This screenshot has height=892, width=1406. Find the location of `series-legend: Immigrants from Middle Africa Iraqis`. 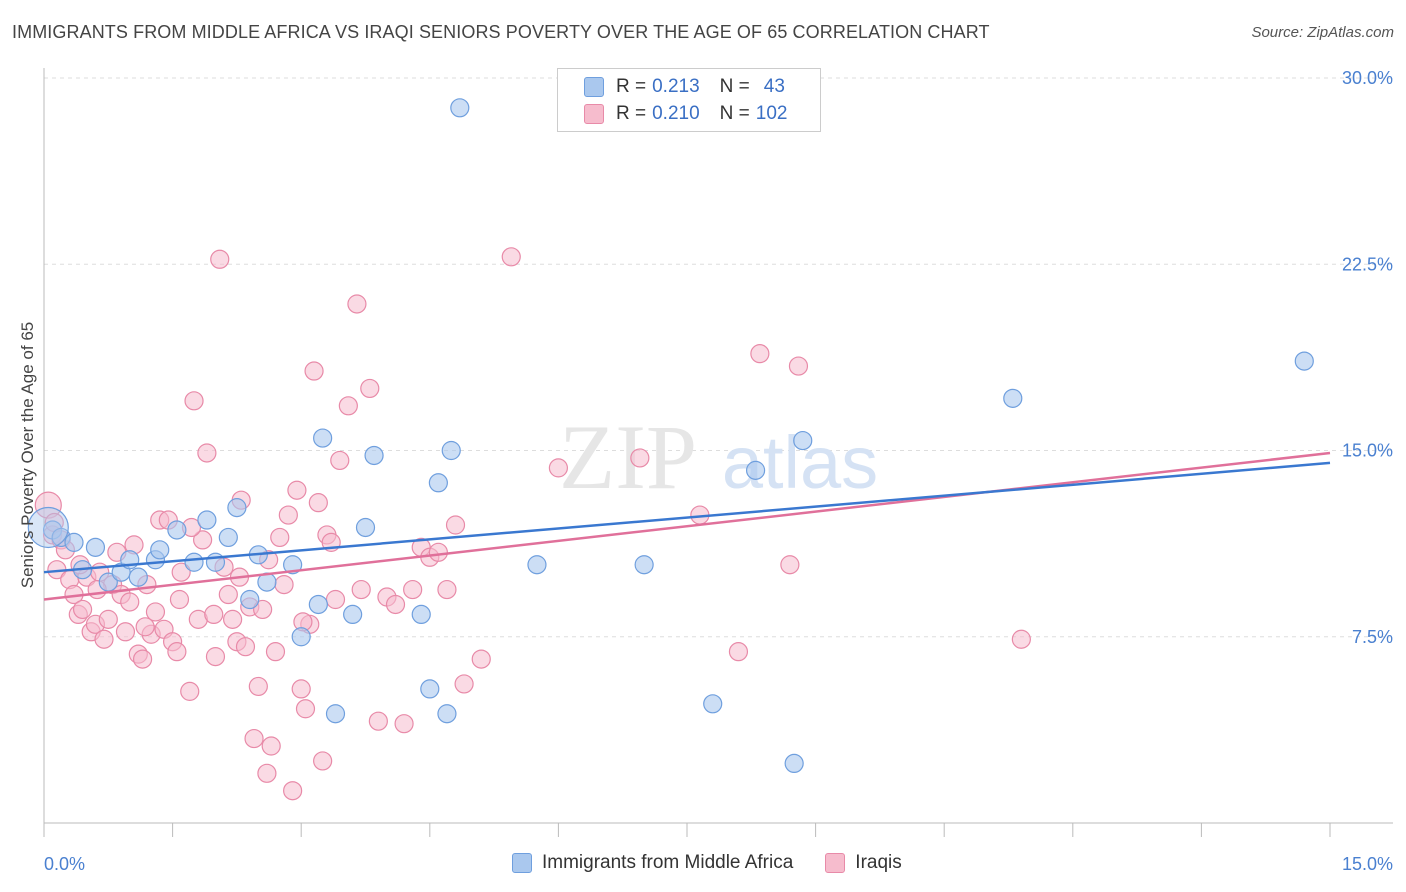

series-legend: Immigrants from Middle Africa Iraqis is located at coordinates (723, 863).